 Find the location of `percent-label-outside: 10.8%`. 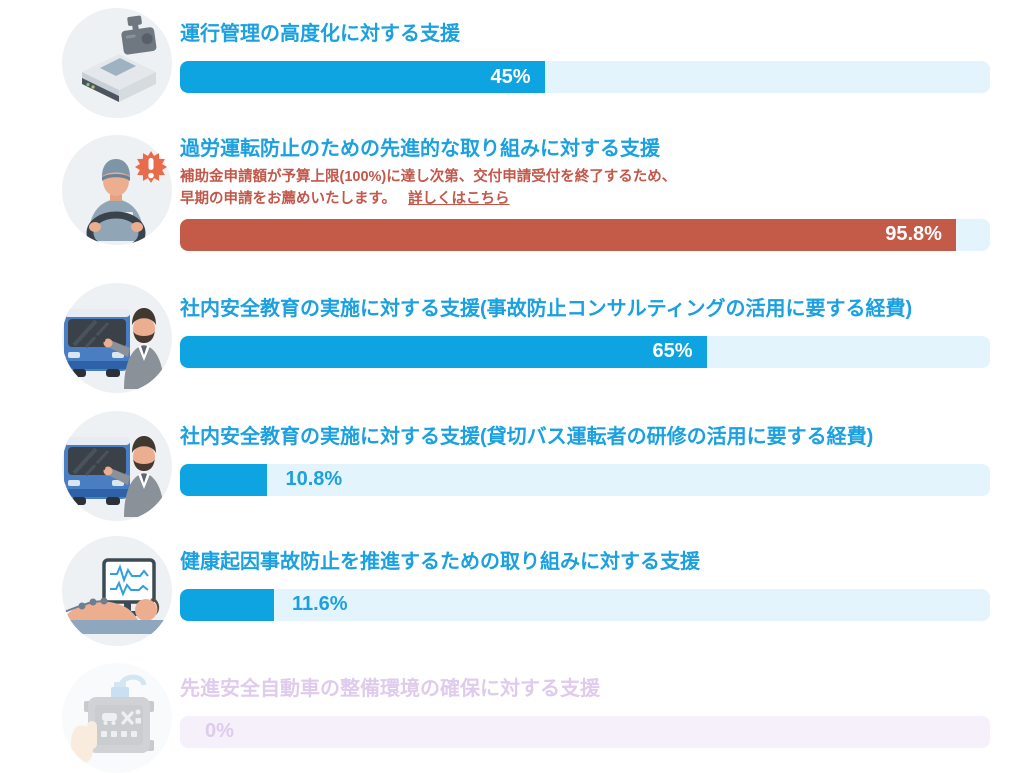

percent-label-outside: 10.8% is located at coordinates (314, 479).